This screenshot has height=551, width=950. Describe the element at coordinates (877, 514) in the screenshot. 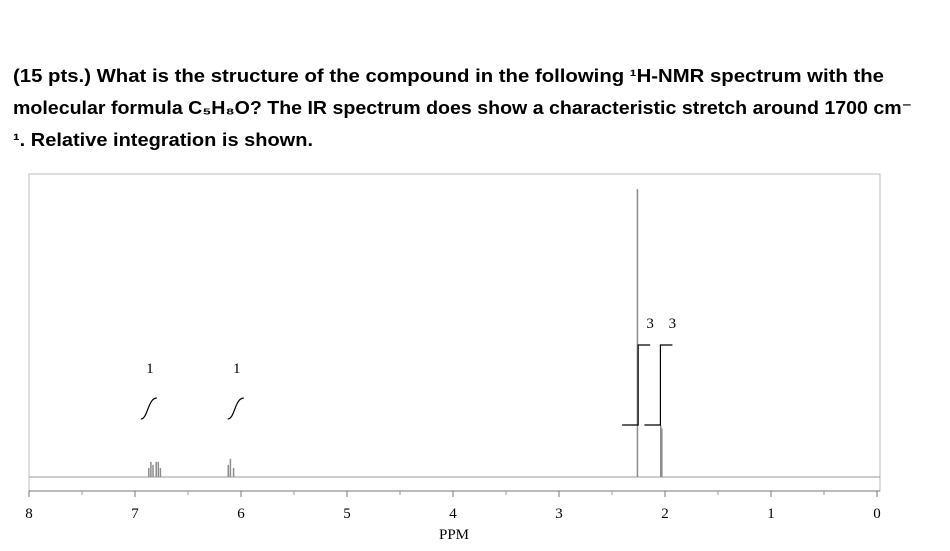

I see `x-tick-label: 0` at that location.